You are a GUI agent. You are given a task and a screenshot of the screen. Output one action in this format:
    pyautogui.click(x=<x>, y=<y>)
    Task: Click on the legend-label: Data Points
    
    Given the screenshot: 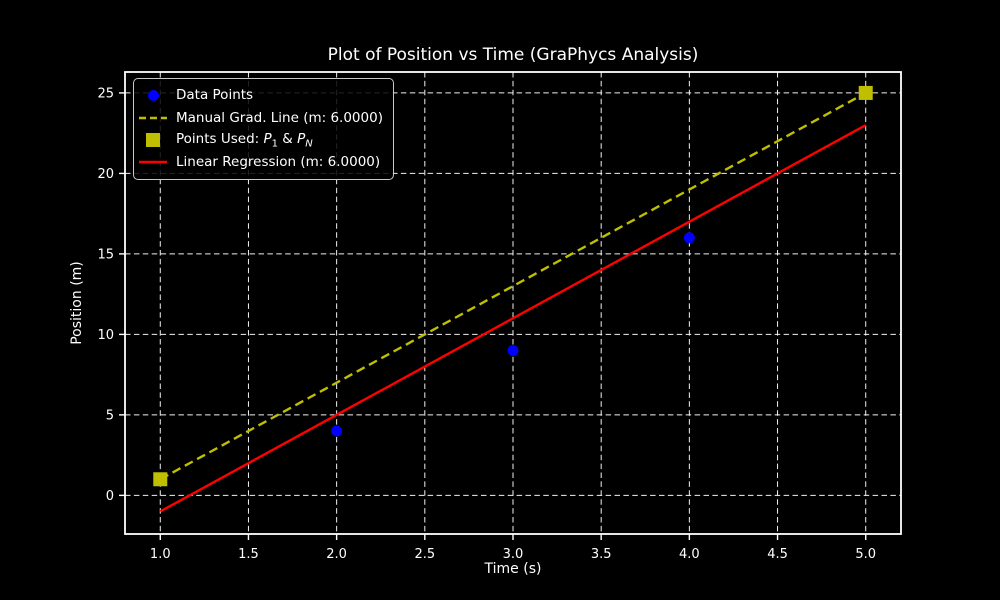 What is the action you would take?
    pyautogui.click(x=215, y=95)
    